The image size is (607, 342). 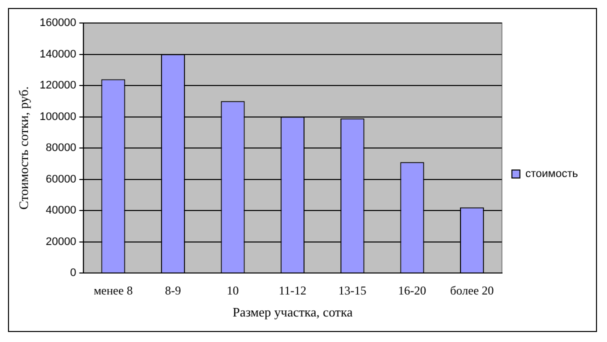 What do you see at coordinates (61, 210) in the screenshot?
I see `y-tick-label: 40000` at bounding box center [61, 210].